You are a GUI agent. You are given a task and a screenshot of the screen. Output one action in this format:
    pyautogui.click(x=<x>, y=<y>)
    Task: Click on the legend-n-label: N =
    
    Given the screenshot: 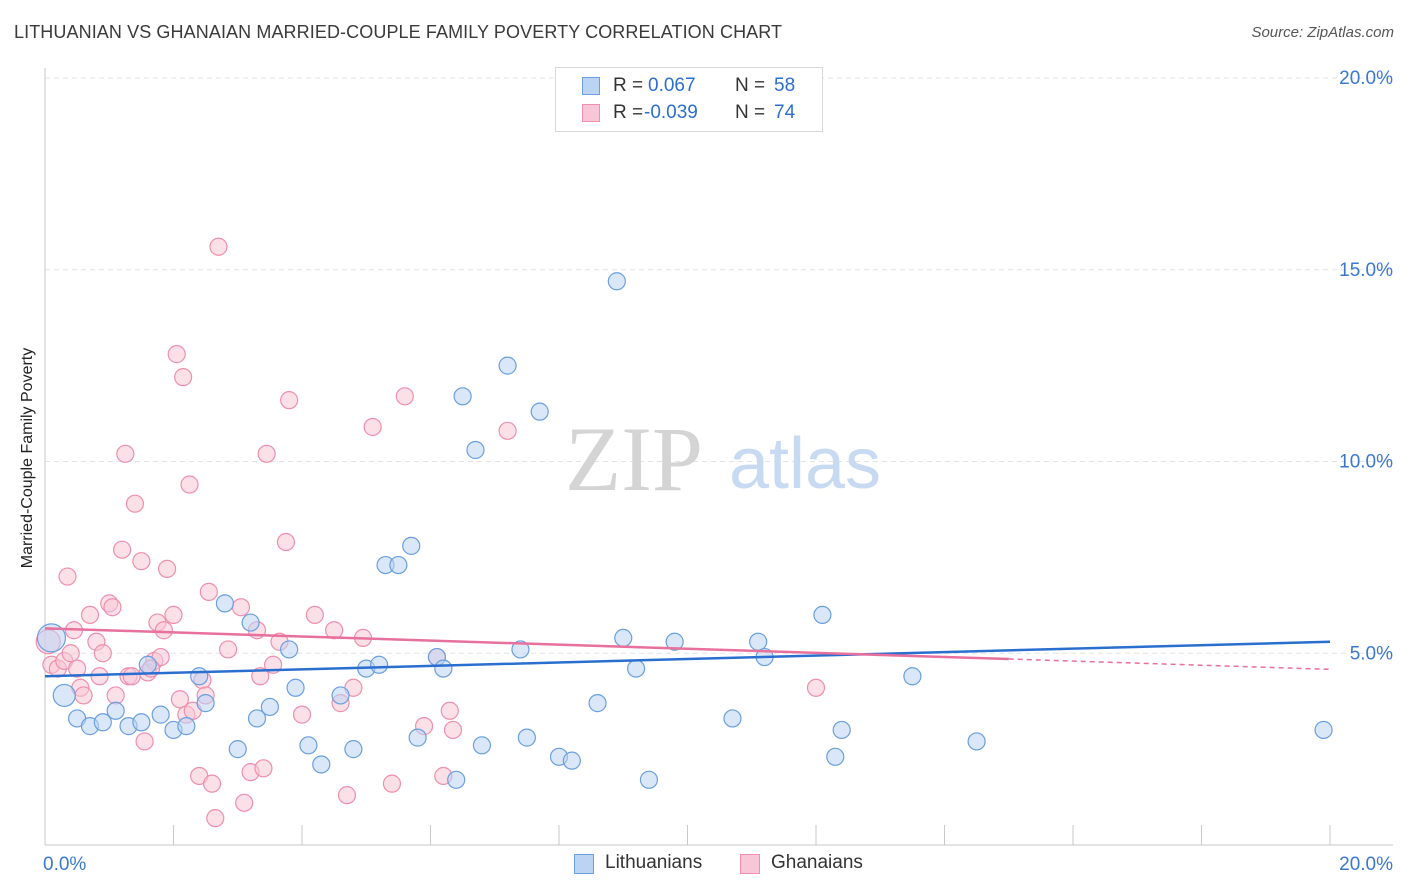 What is the action you would take?
    pyautogui.click(x=750, y=85)
    